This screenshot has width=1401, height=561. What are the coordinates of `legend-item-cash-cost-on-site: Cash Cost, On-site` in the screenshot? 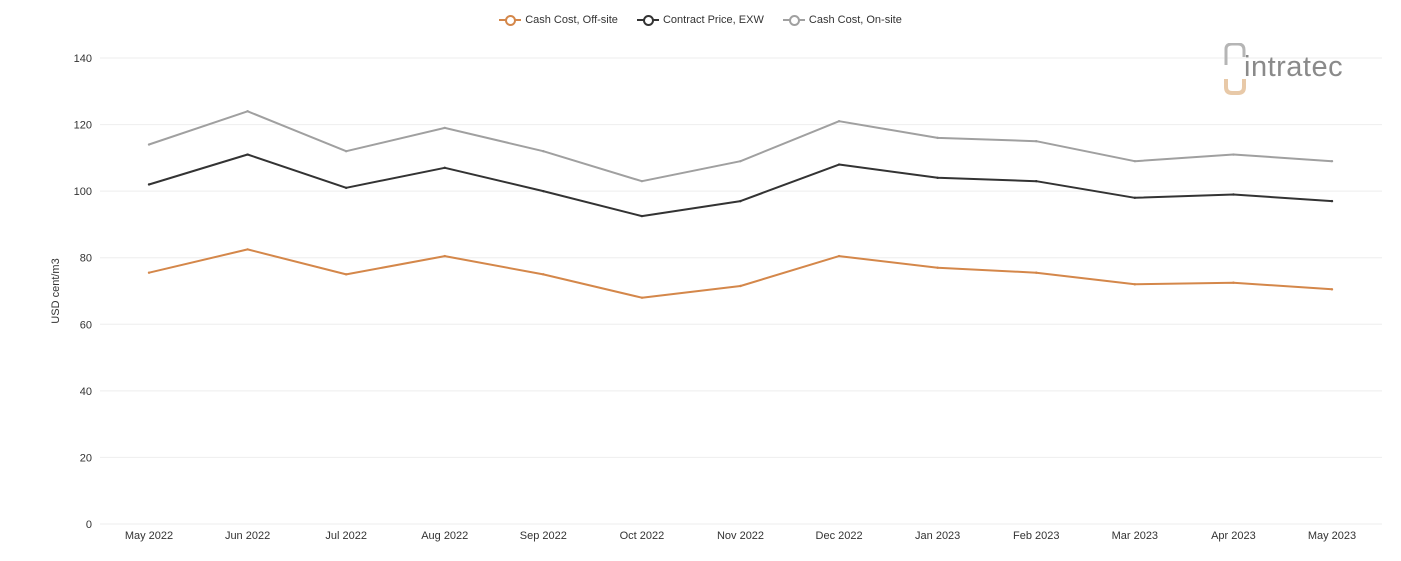 It's located at (842, 20).